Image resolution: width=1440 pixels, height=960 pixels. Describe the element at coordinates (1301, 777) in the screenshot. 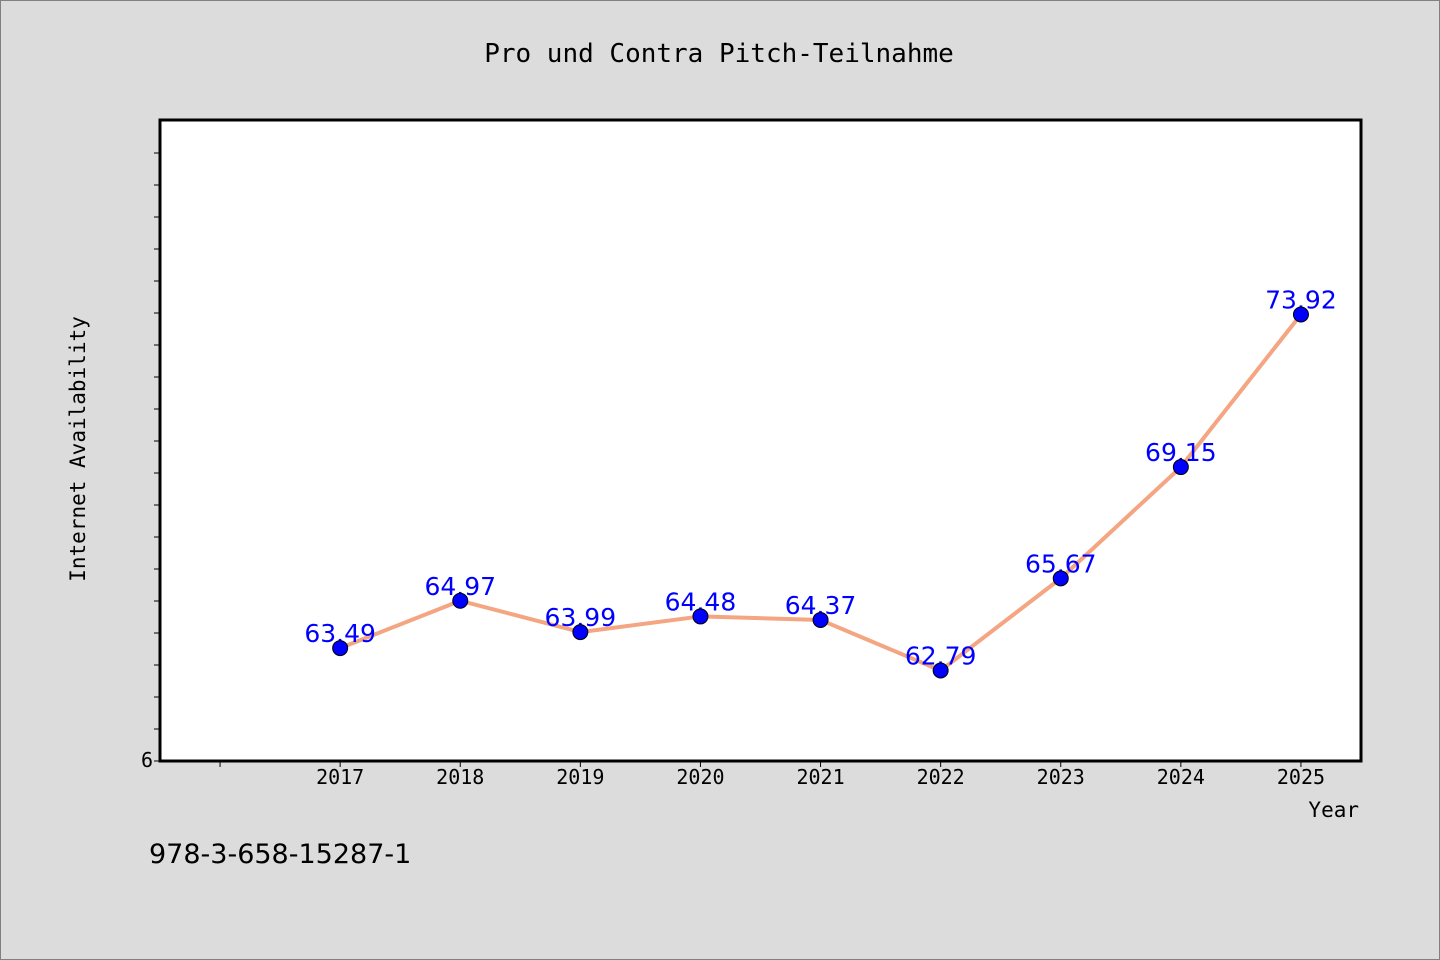

I see `x-tick-label: 2025` at that location.